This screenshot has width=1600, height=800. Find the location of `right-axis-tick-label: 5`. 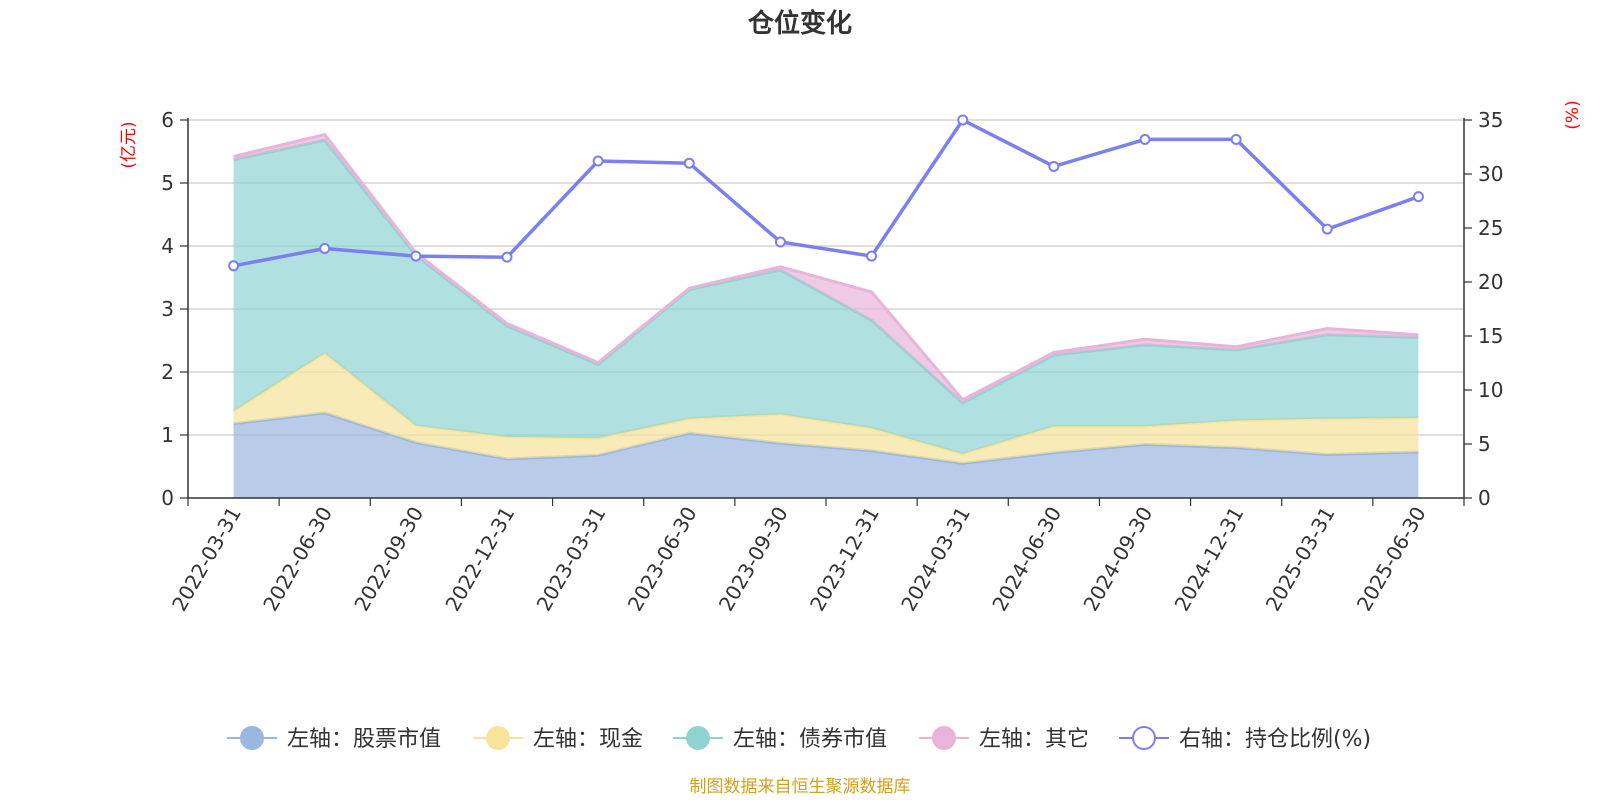

right-axis-tick-label: 5 is located at coordinates (1484, 444).